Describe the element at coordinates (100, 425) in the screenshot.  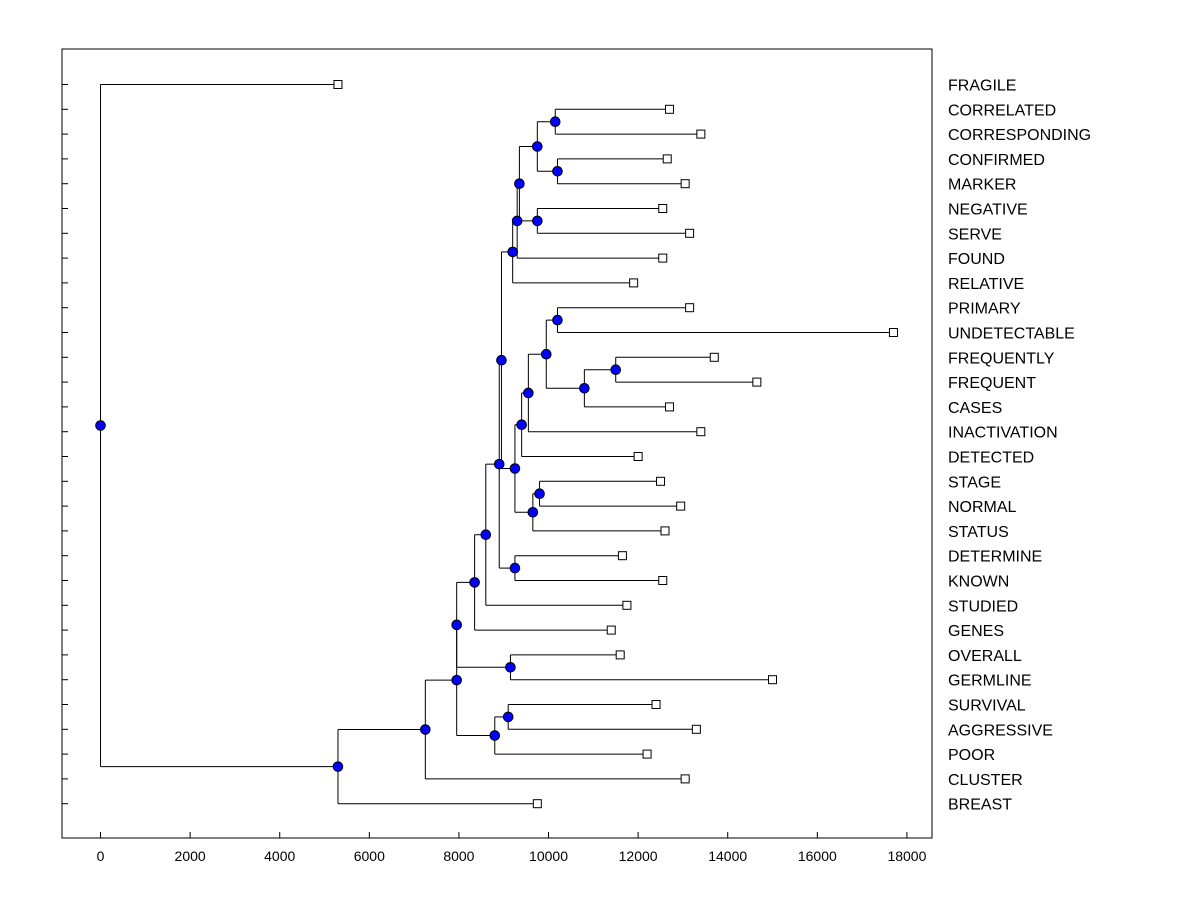
I see `merge-node-n_root` at that location.